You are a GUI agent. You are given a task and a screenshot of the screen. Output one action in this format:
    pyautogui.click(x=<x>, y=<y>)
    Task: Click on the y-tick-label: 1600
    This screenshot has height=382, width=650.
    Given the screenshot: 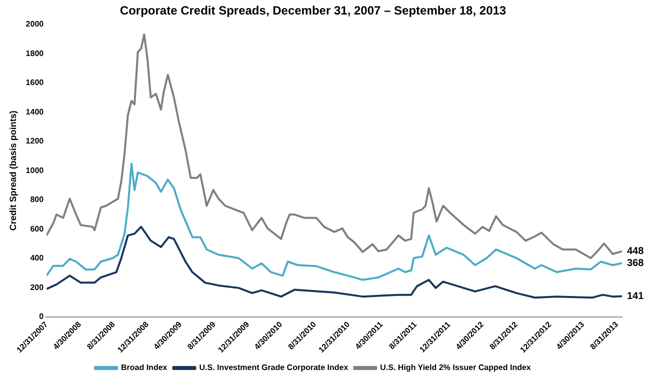 What is the action you would take?
    pyautogui.click(x=35, y=83)
    